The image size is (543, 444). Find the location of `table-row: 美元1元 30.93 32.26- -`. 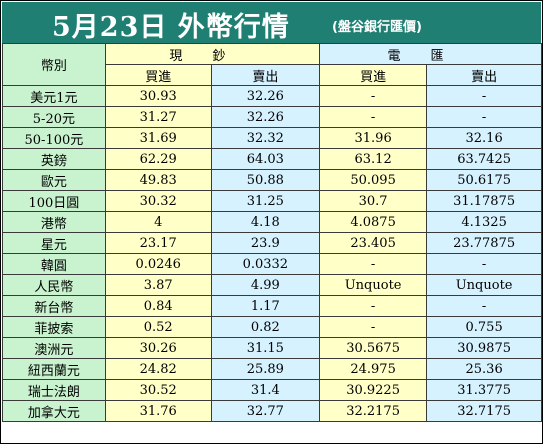

table-row: 美元1元 30.93 32.26- - is located at coordinates (272, 96).